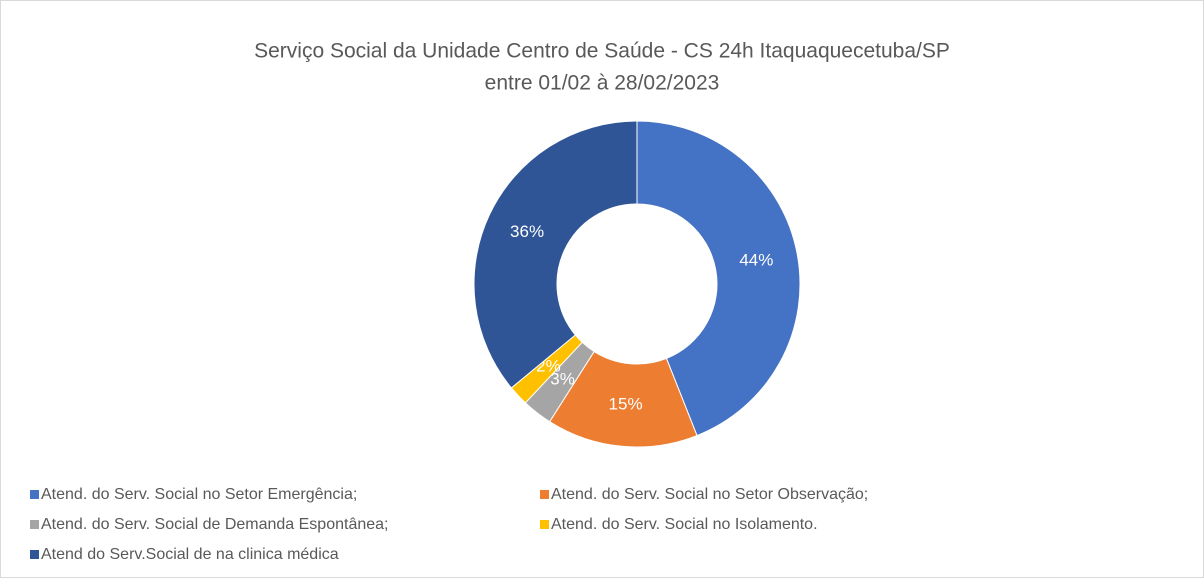  I want to click on chart-subtitle: entre 01/02 à 28/02/2023, so click(602, 83).